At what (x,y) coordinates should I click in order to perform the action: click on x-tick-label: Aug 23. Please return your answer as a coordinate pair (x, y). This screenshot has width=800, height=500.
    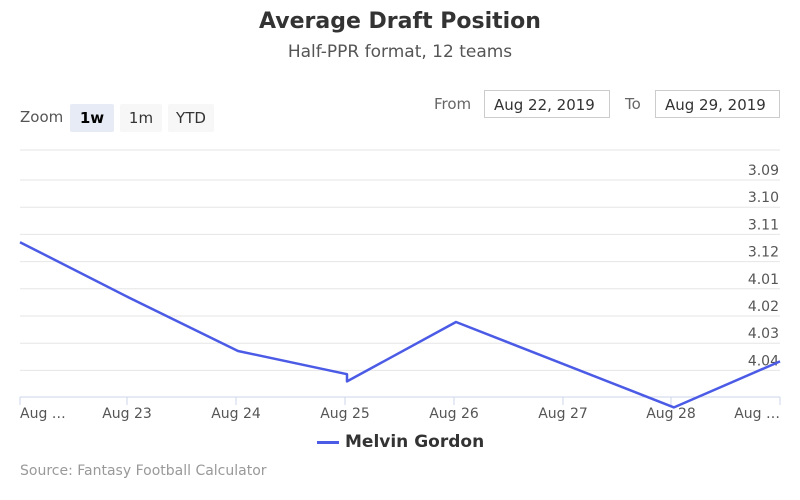
    Looking at the image, I should click on (127, 414).